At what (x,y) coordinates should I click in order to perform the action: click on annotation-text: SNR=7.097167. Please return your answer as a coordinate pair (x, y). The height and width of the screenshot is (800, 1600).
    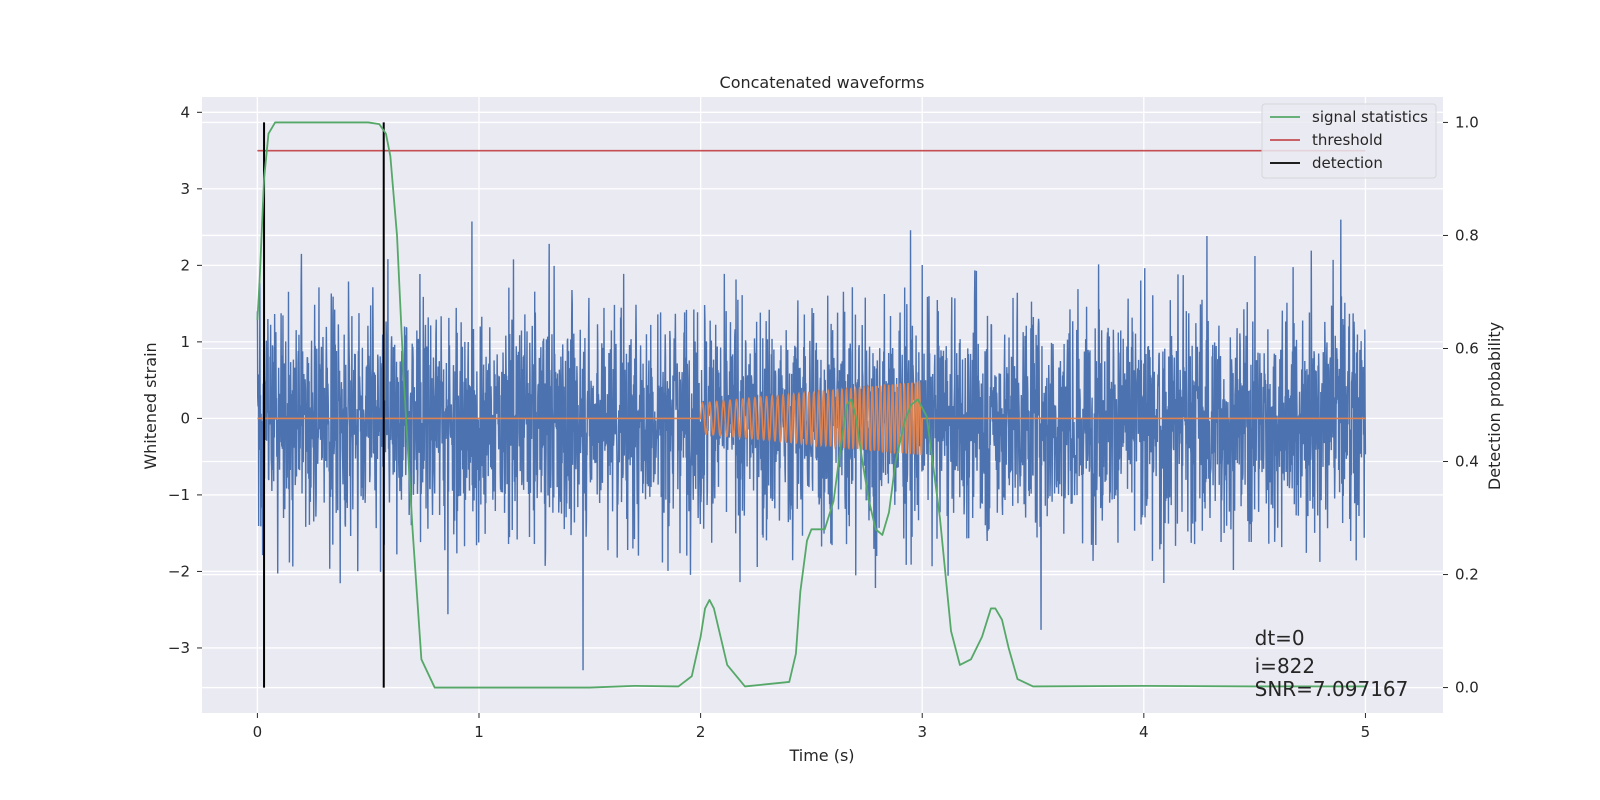
    Looking at the image, I should click on (1332, 689).